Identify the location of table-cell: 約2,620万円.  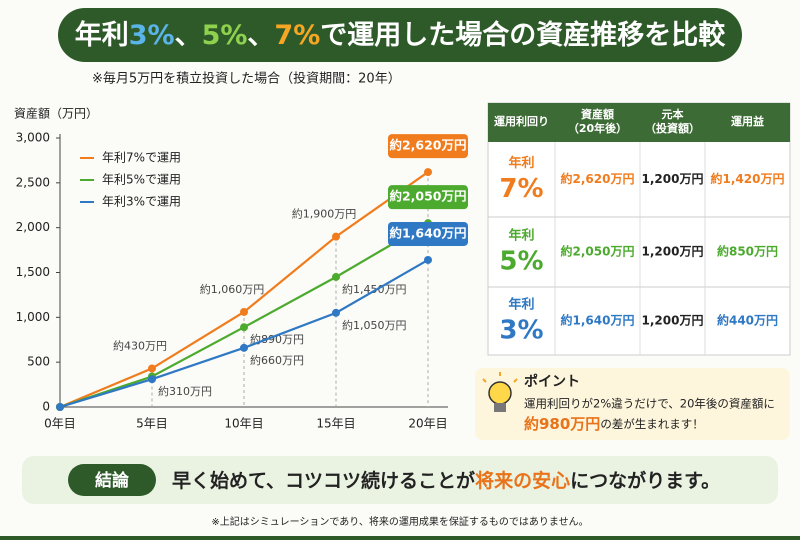
(598, 178).